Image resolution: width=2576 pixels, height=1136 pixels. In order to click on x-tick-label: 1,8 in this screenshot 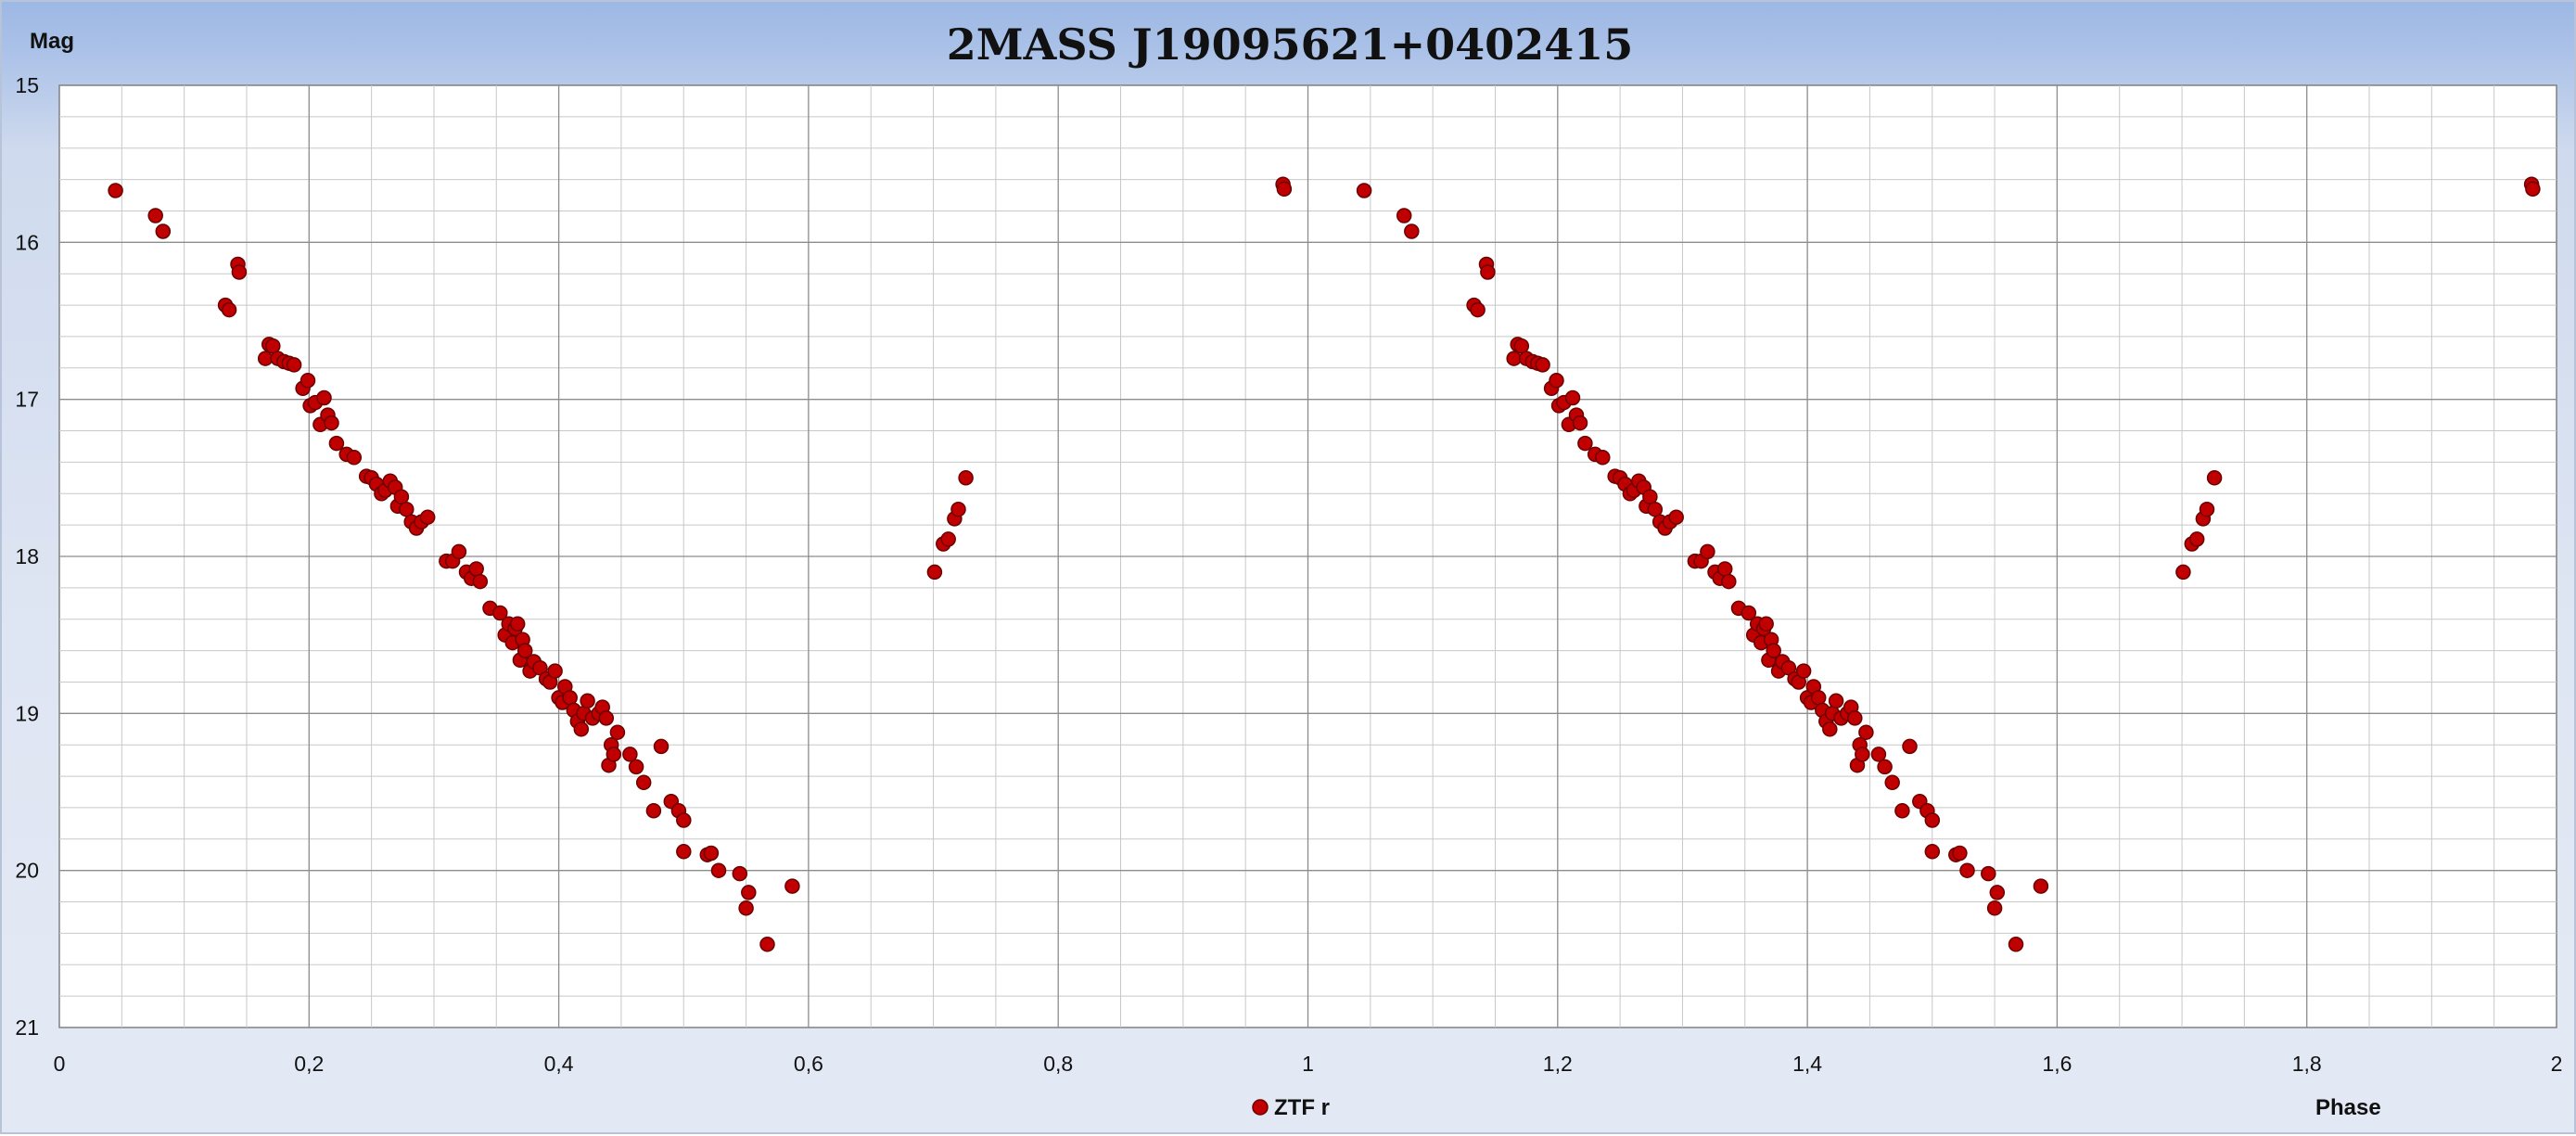, I will do `click(2307, 1064)`.